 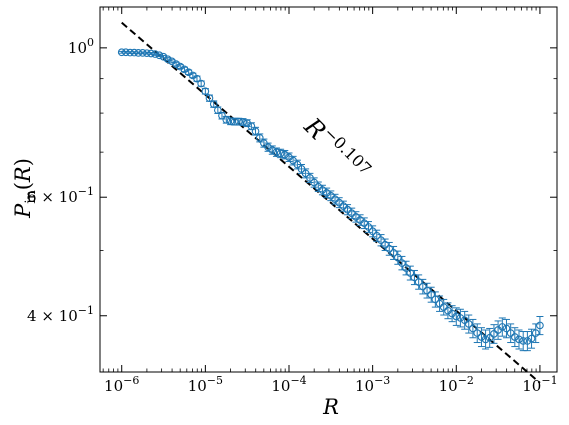 What do you see at coordinates (330, 407) in the screenshot?
I see `x-axis-label: R` at bounding box center [330, 407].